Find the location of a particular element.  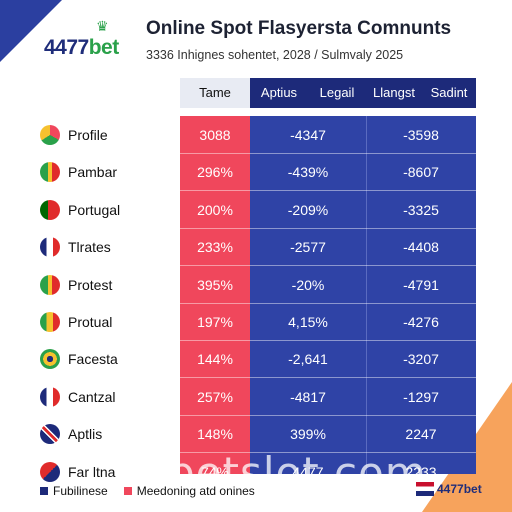

table-cell: 395% is located at coordinates (215, 285).